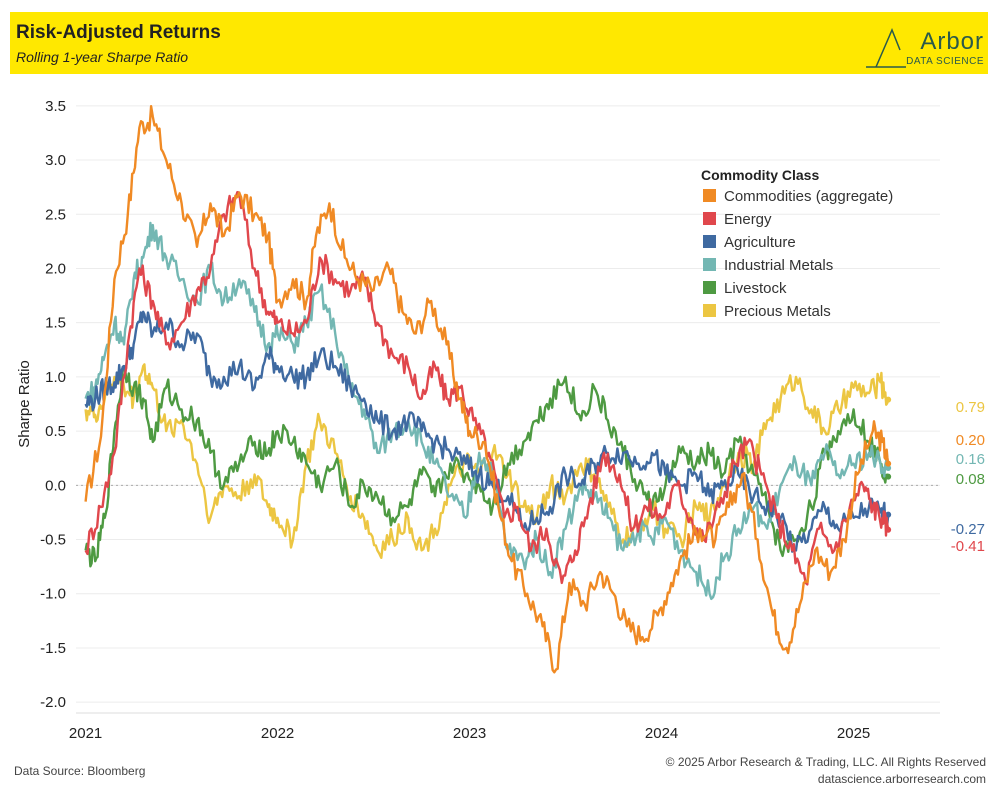 The width and height of the screenshot is (1000, 800). What do you see at coordinates (755, 288) in the screenshot?
I see `legend-item-label: Livestock` at bounding box center [755, 288].